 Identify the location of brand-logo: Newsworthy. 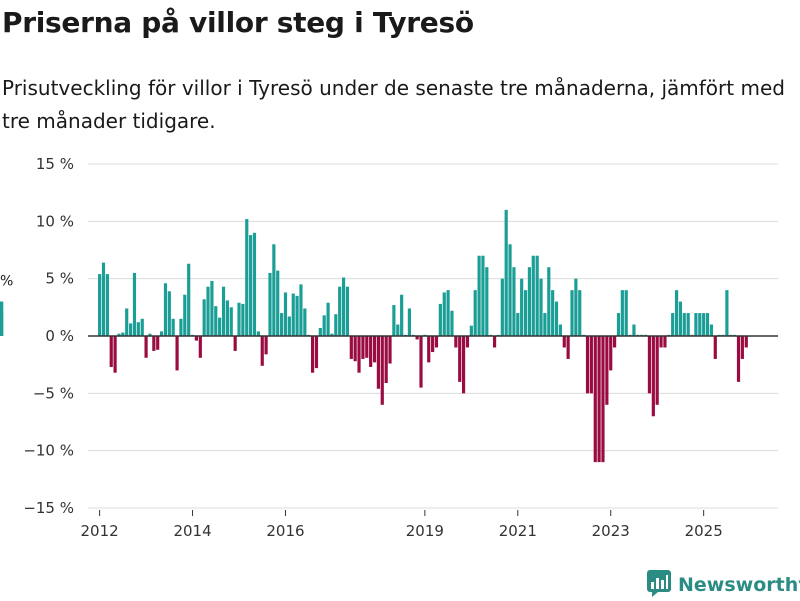
(723, 585).